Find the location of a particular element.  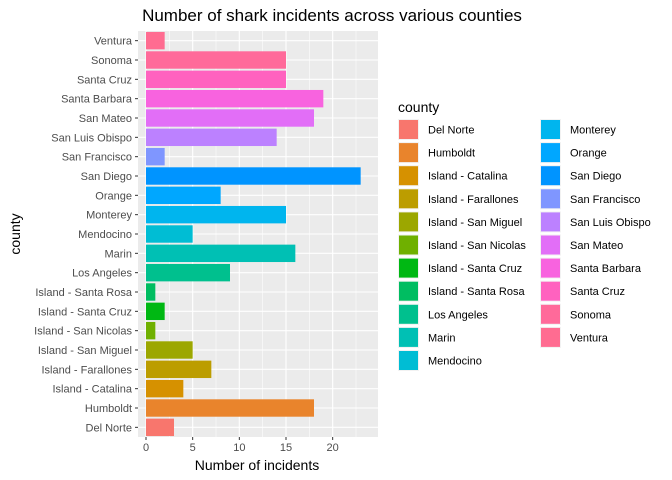

bar-ventura is located at coordinates (155, 40).